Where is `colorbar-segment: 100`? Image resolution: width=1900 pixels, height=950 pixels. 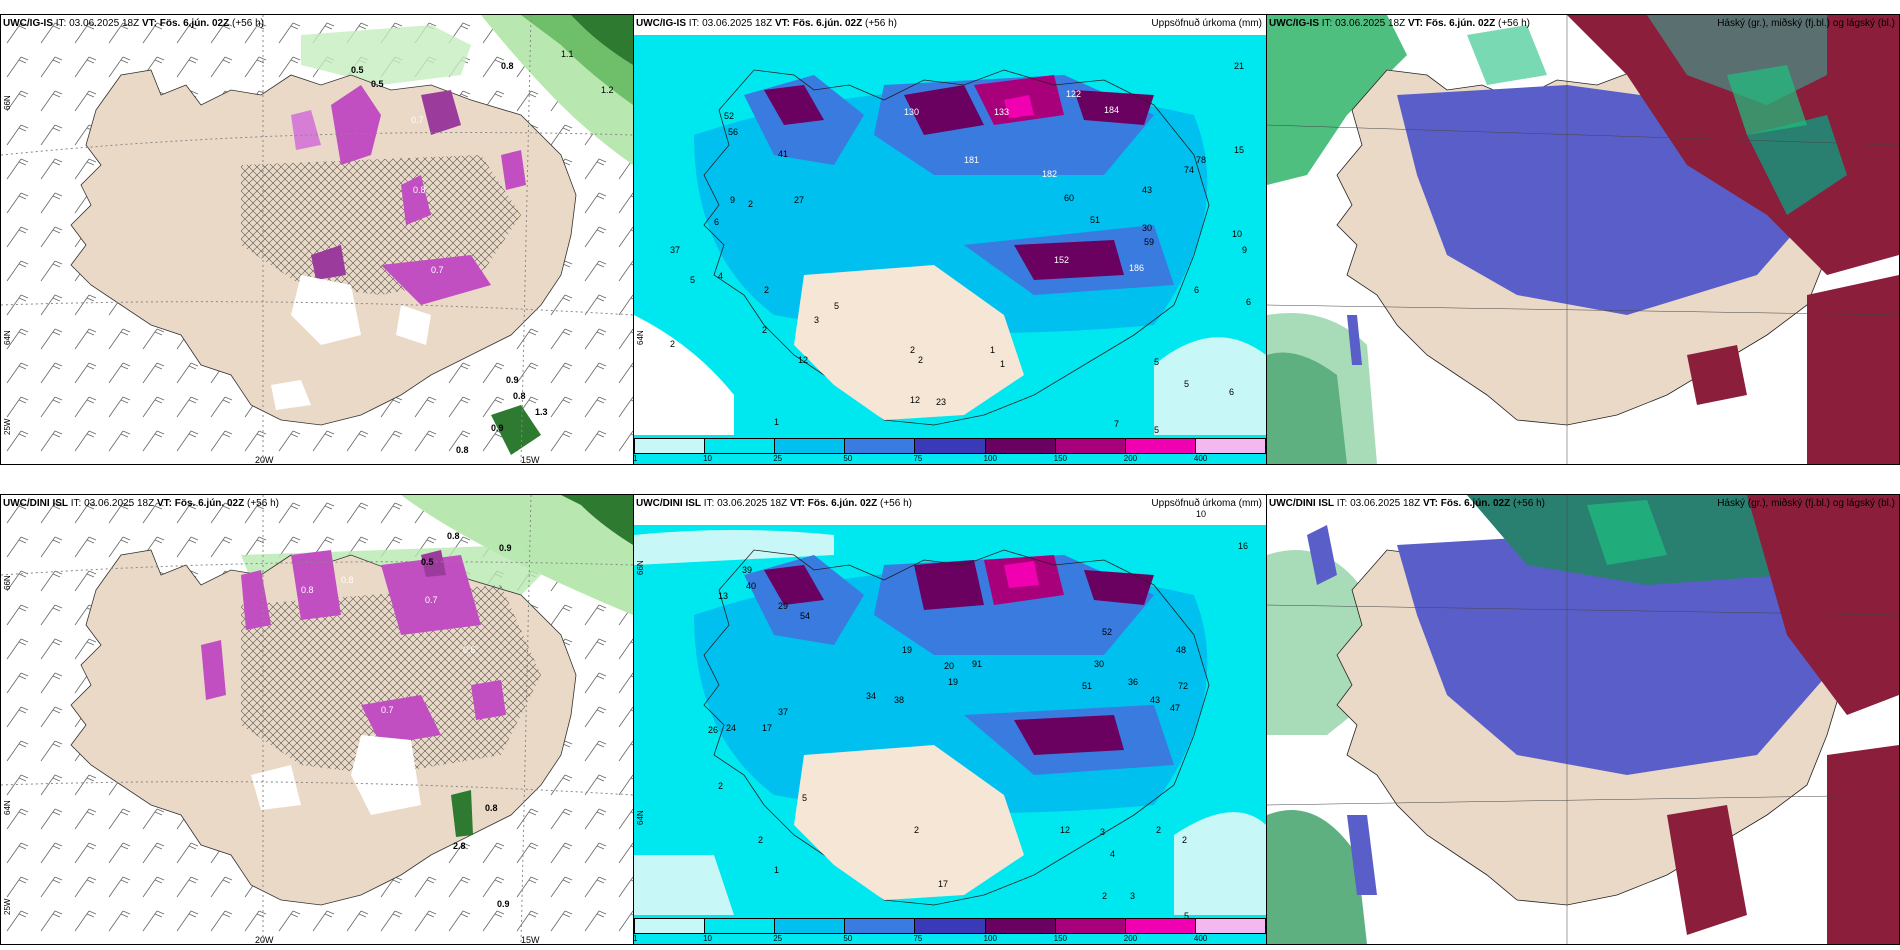 colorbar-segment: 100 is located at coordinates (1019, 450).